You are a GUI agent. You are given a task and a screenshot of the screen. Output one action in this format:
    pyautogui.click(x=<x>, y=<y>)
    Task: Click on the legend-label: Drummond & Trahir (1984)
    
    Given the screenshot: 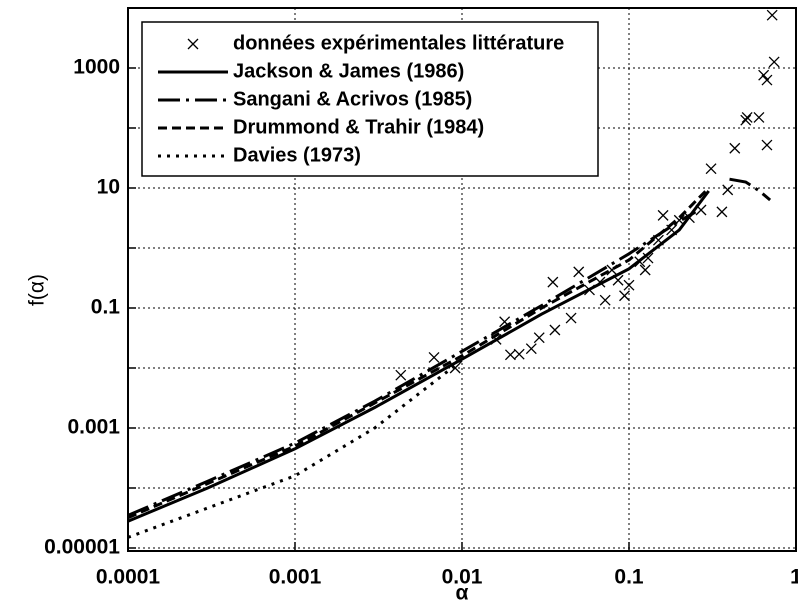 What is the action you would take?
    pyautogui.click(x=358, y=127)
    